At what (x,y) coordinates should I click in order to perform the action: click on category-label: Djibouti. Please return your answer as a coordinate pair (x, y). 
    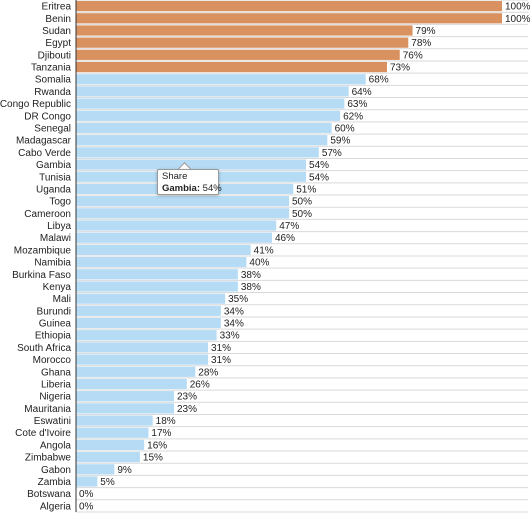
    Looking at the image, I should click on (54, 55).